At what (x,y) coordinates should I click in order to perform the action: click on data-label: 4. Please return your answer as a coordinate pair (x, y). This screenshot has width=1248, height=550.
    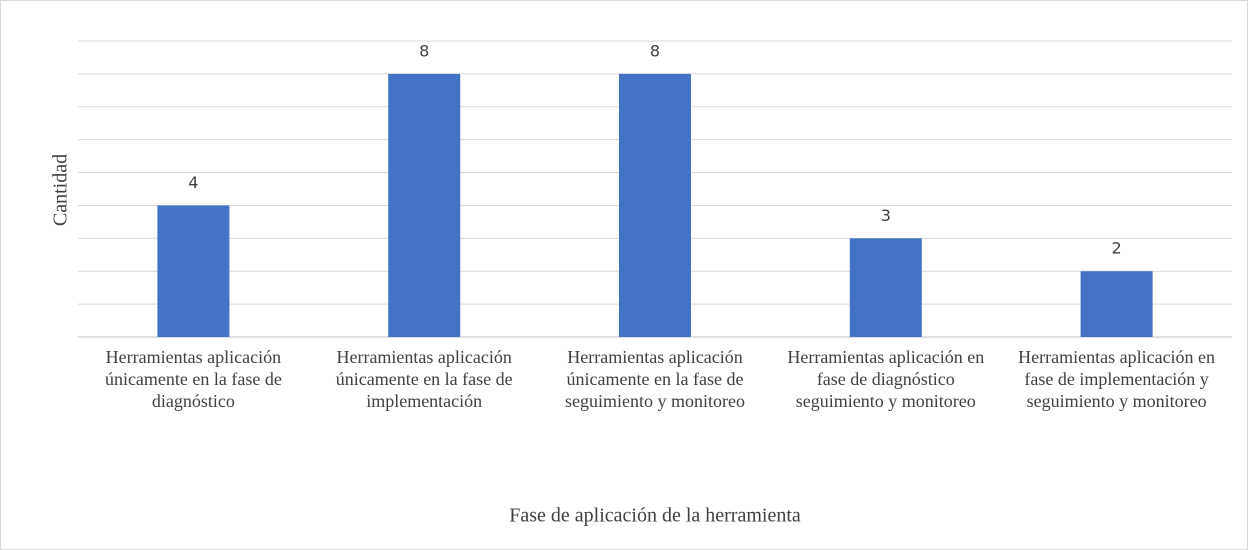
    Looking at the image, I should click on (193, 182).